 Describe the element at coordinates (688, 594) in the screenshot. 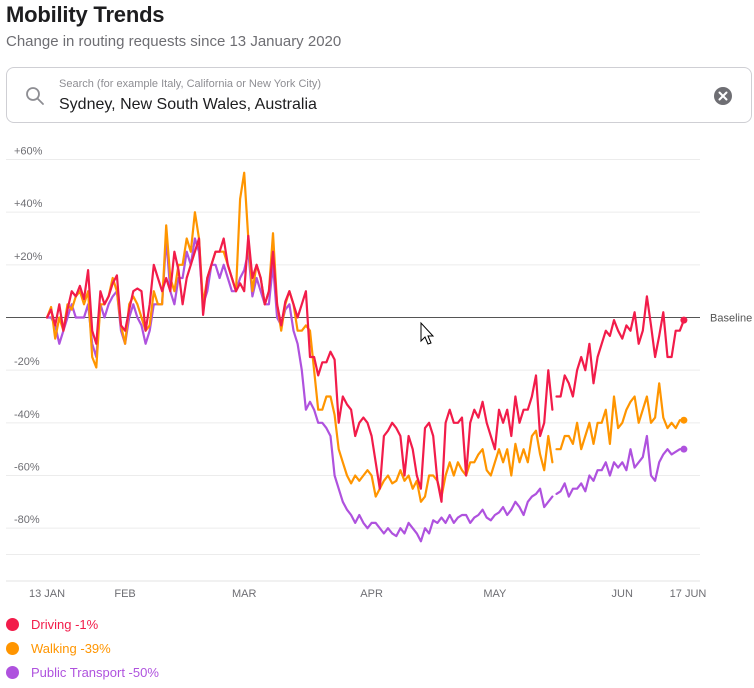

I see `x-tick-label: 17 JUN` at that location.